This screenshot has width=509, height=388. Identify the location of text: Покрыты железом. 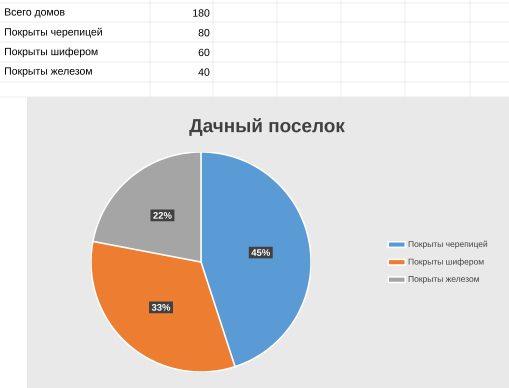
(48, 72).